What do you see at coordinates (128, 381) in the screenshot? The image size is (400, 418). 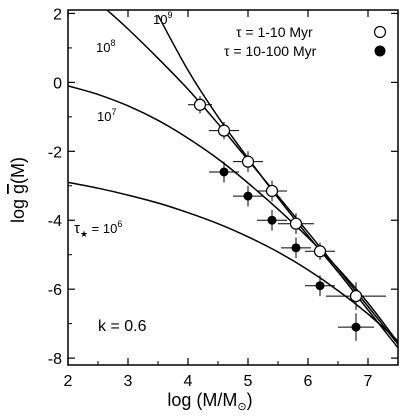 I see `x-tick-label: 3` at bounding box center [128, 381].